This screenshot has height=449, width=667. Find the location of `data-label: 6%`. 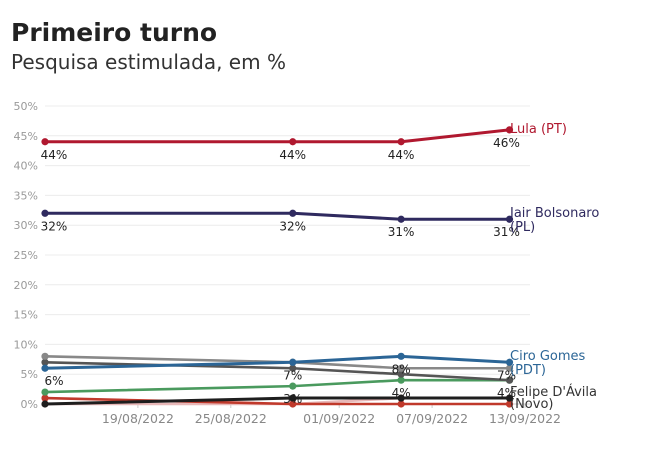

data-label: 6% is located at coordinates (53, 381).